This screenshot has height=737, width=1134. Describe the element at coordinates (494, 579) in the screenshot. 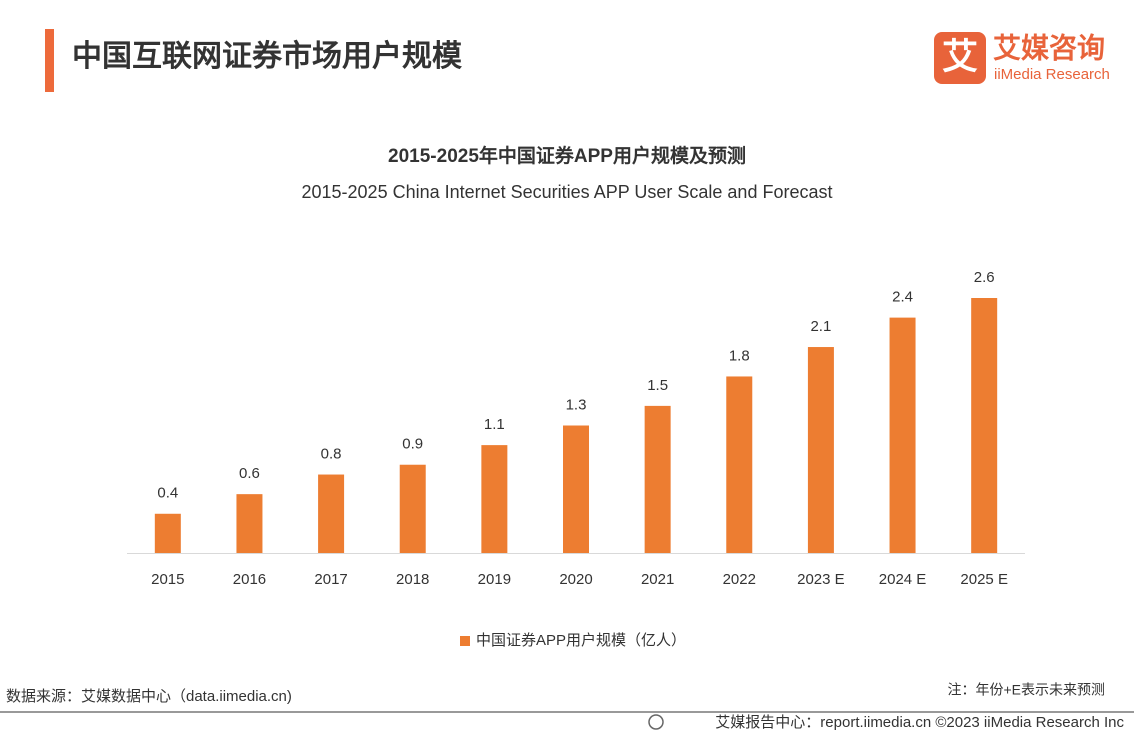

I see `x-tick-label: 2019` at that location.